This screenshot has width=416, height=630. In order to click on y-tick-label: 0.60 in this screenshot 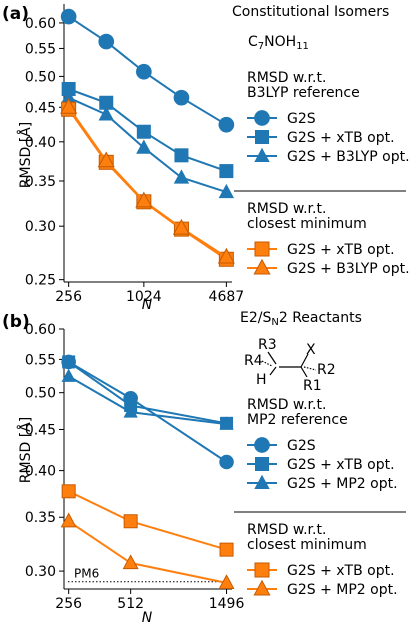, I will do `click(40, 330)`.